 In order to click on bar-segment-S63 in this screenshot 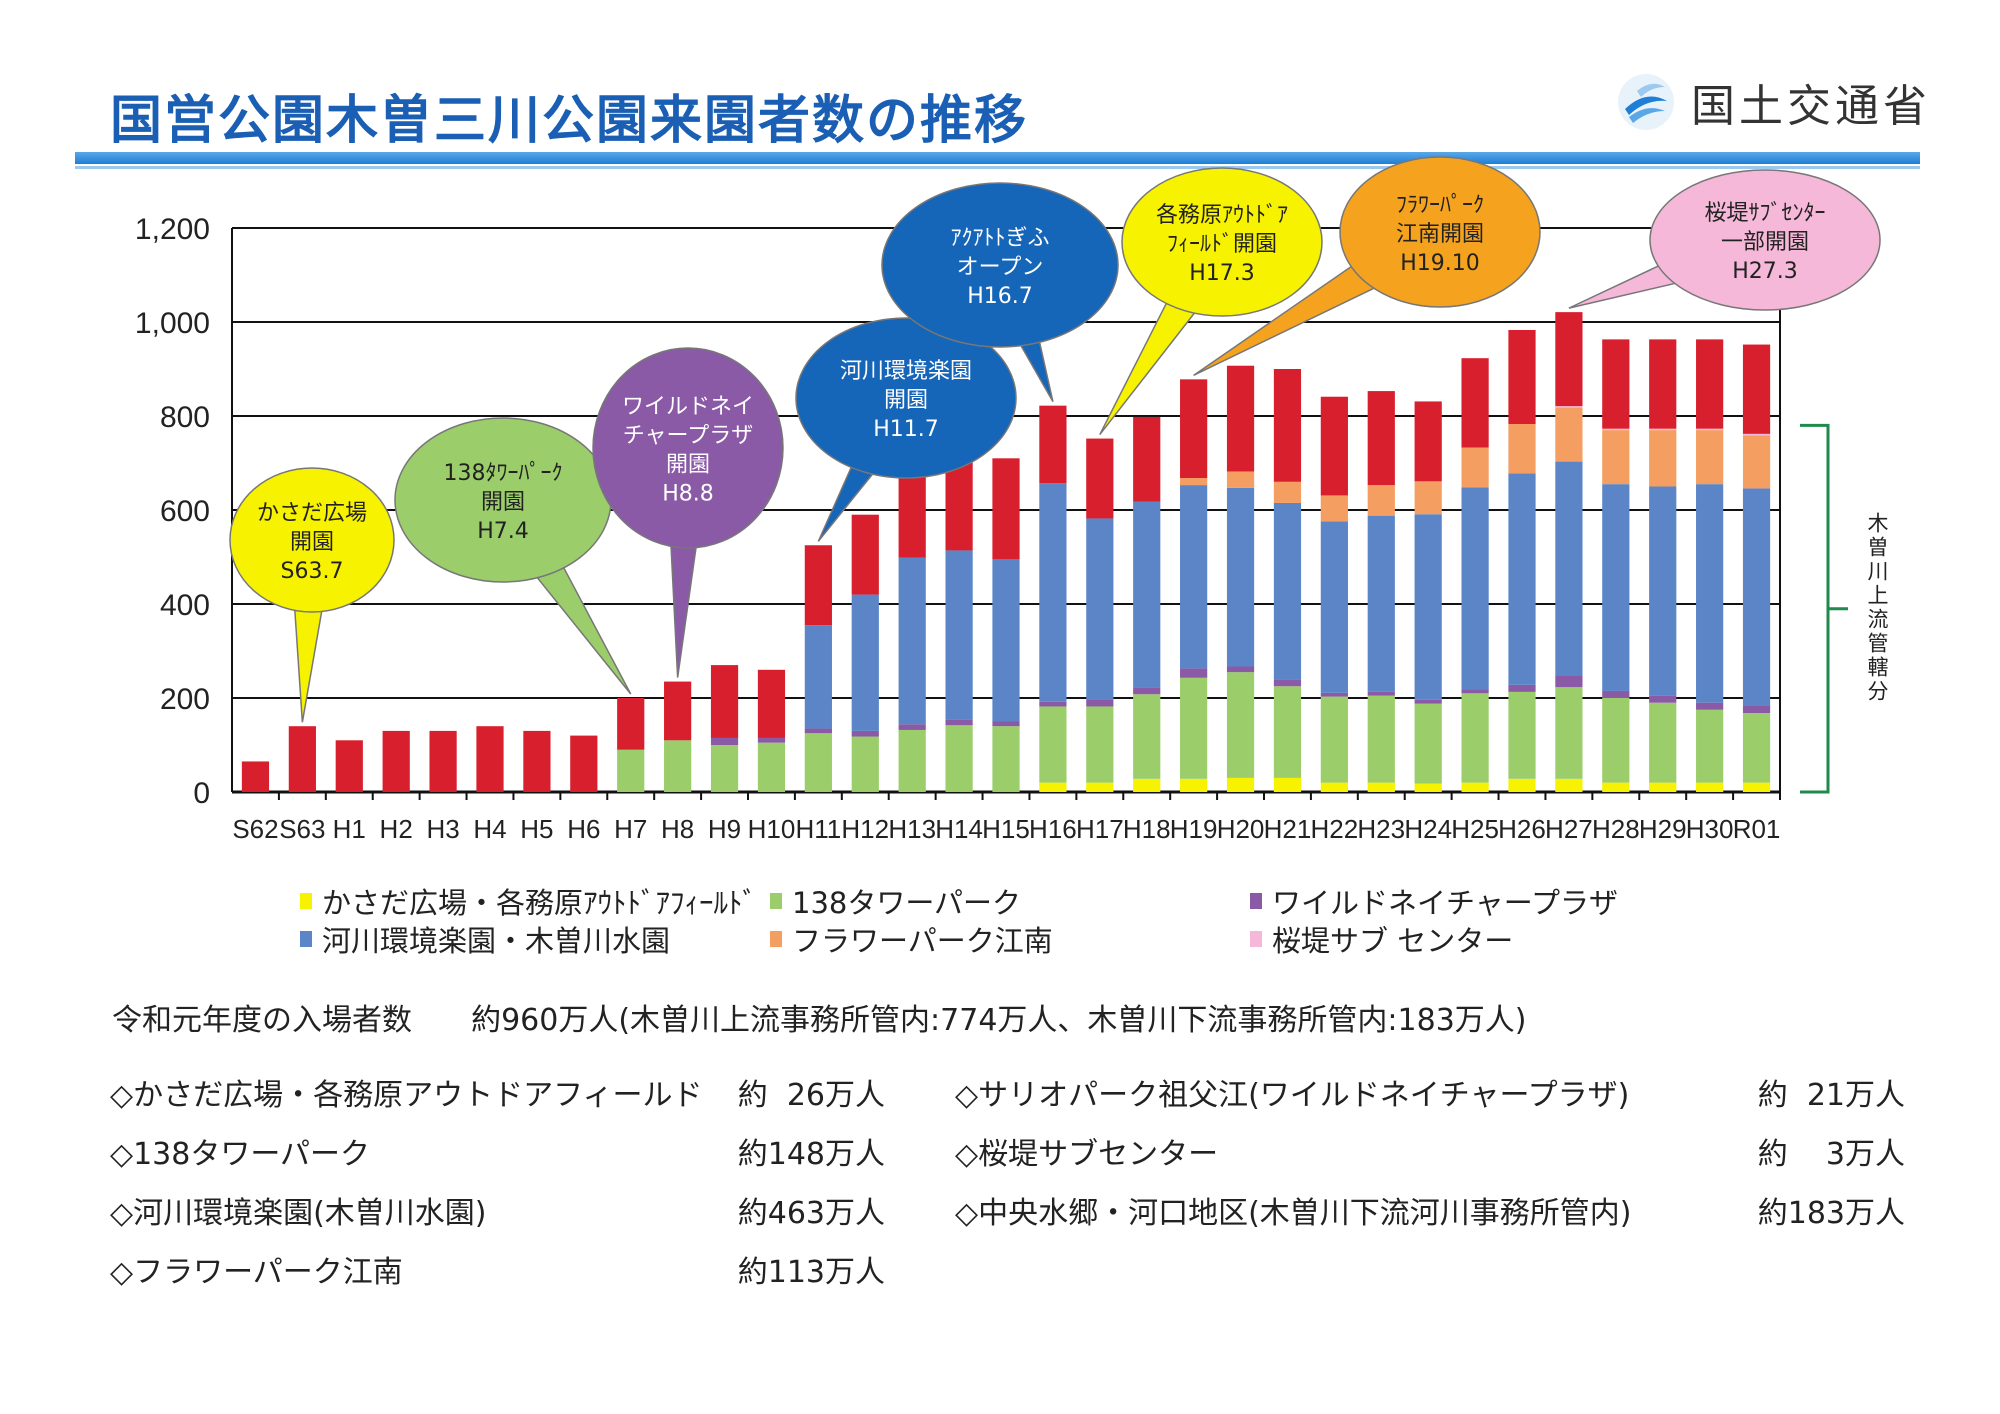, I will do `click(302, 759)`.